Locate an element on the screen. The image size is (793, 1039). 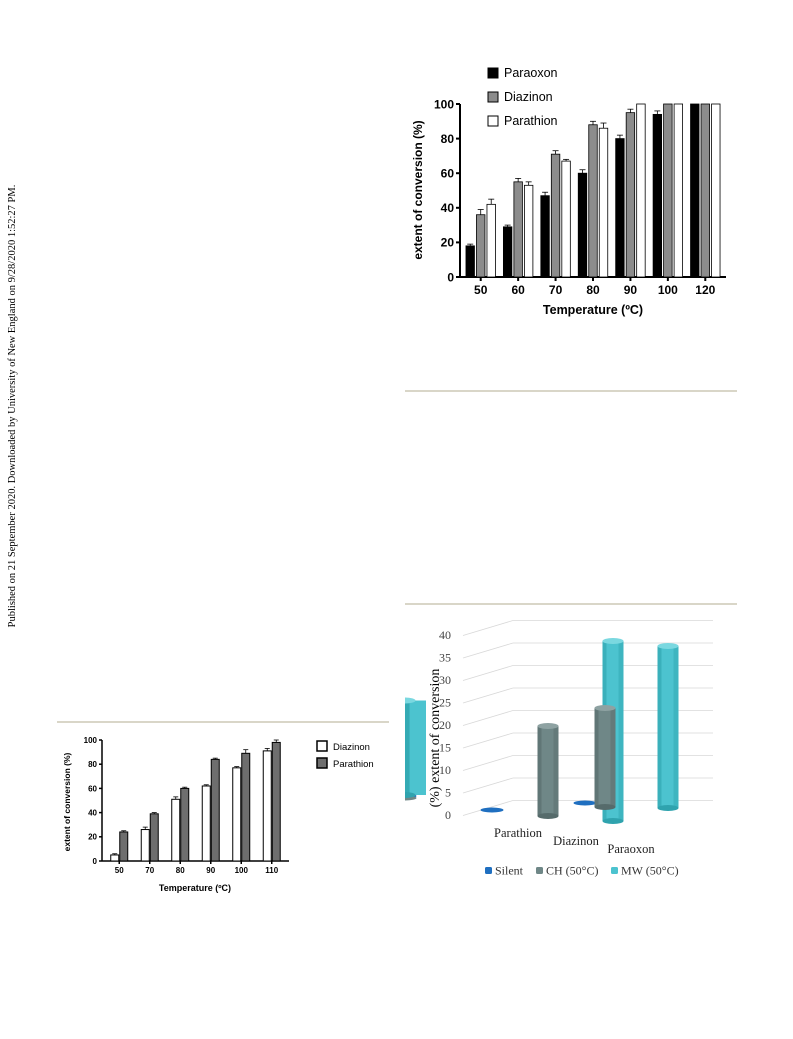
x-category-label: Parathion is located at coordinates (518, 833).